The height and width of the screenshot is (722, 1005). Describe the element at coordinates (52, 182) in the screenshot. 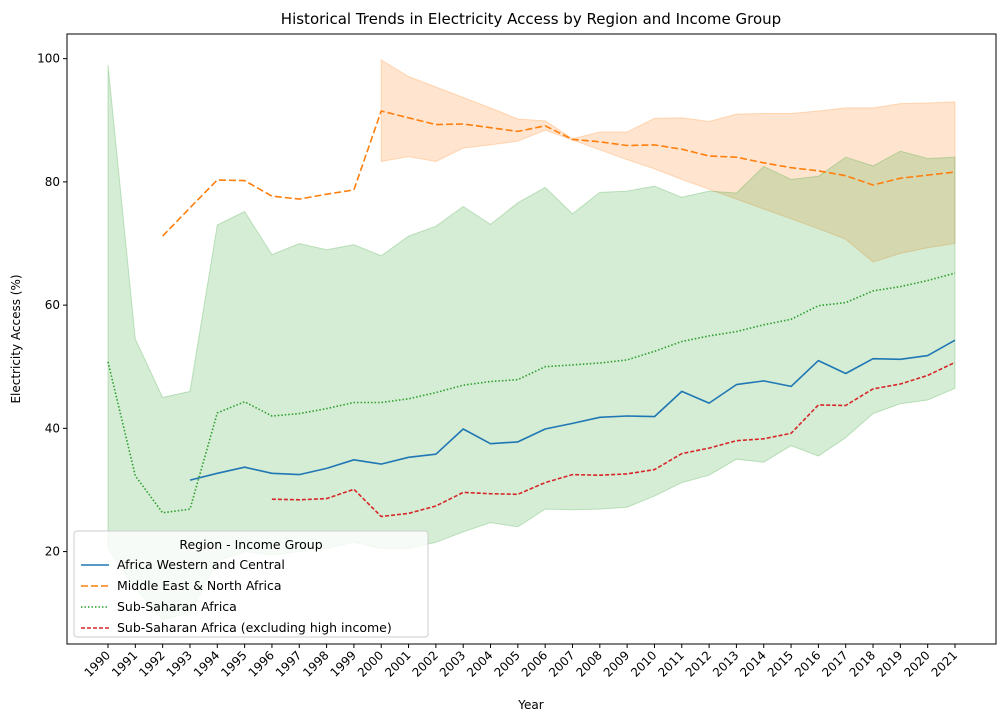

I see `y-tick-label: 80` at that location.